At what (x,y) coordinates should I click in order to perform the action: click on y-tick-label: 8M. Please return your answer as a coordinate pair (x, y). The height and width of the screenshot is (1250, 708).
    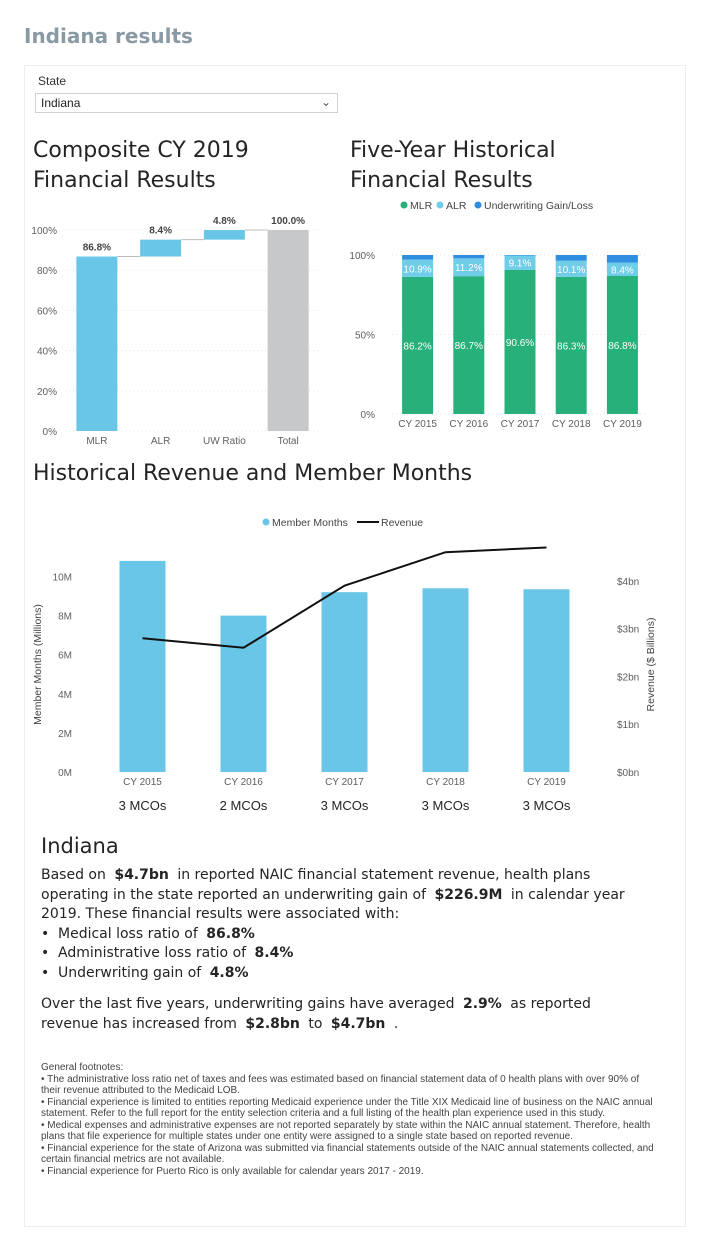
    Looking at the image, I should click on (65, 617).